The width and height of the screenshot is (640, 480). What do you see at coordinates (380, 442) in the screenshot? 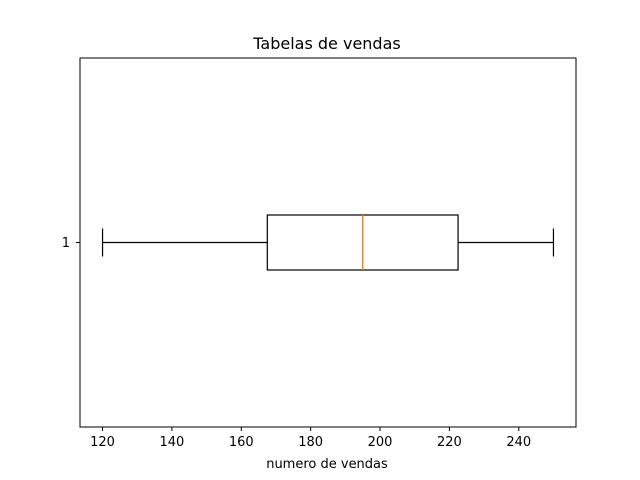
I see `x-tick-label: 200` at bounding box center [380, 442].